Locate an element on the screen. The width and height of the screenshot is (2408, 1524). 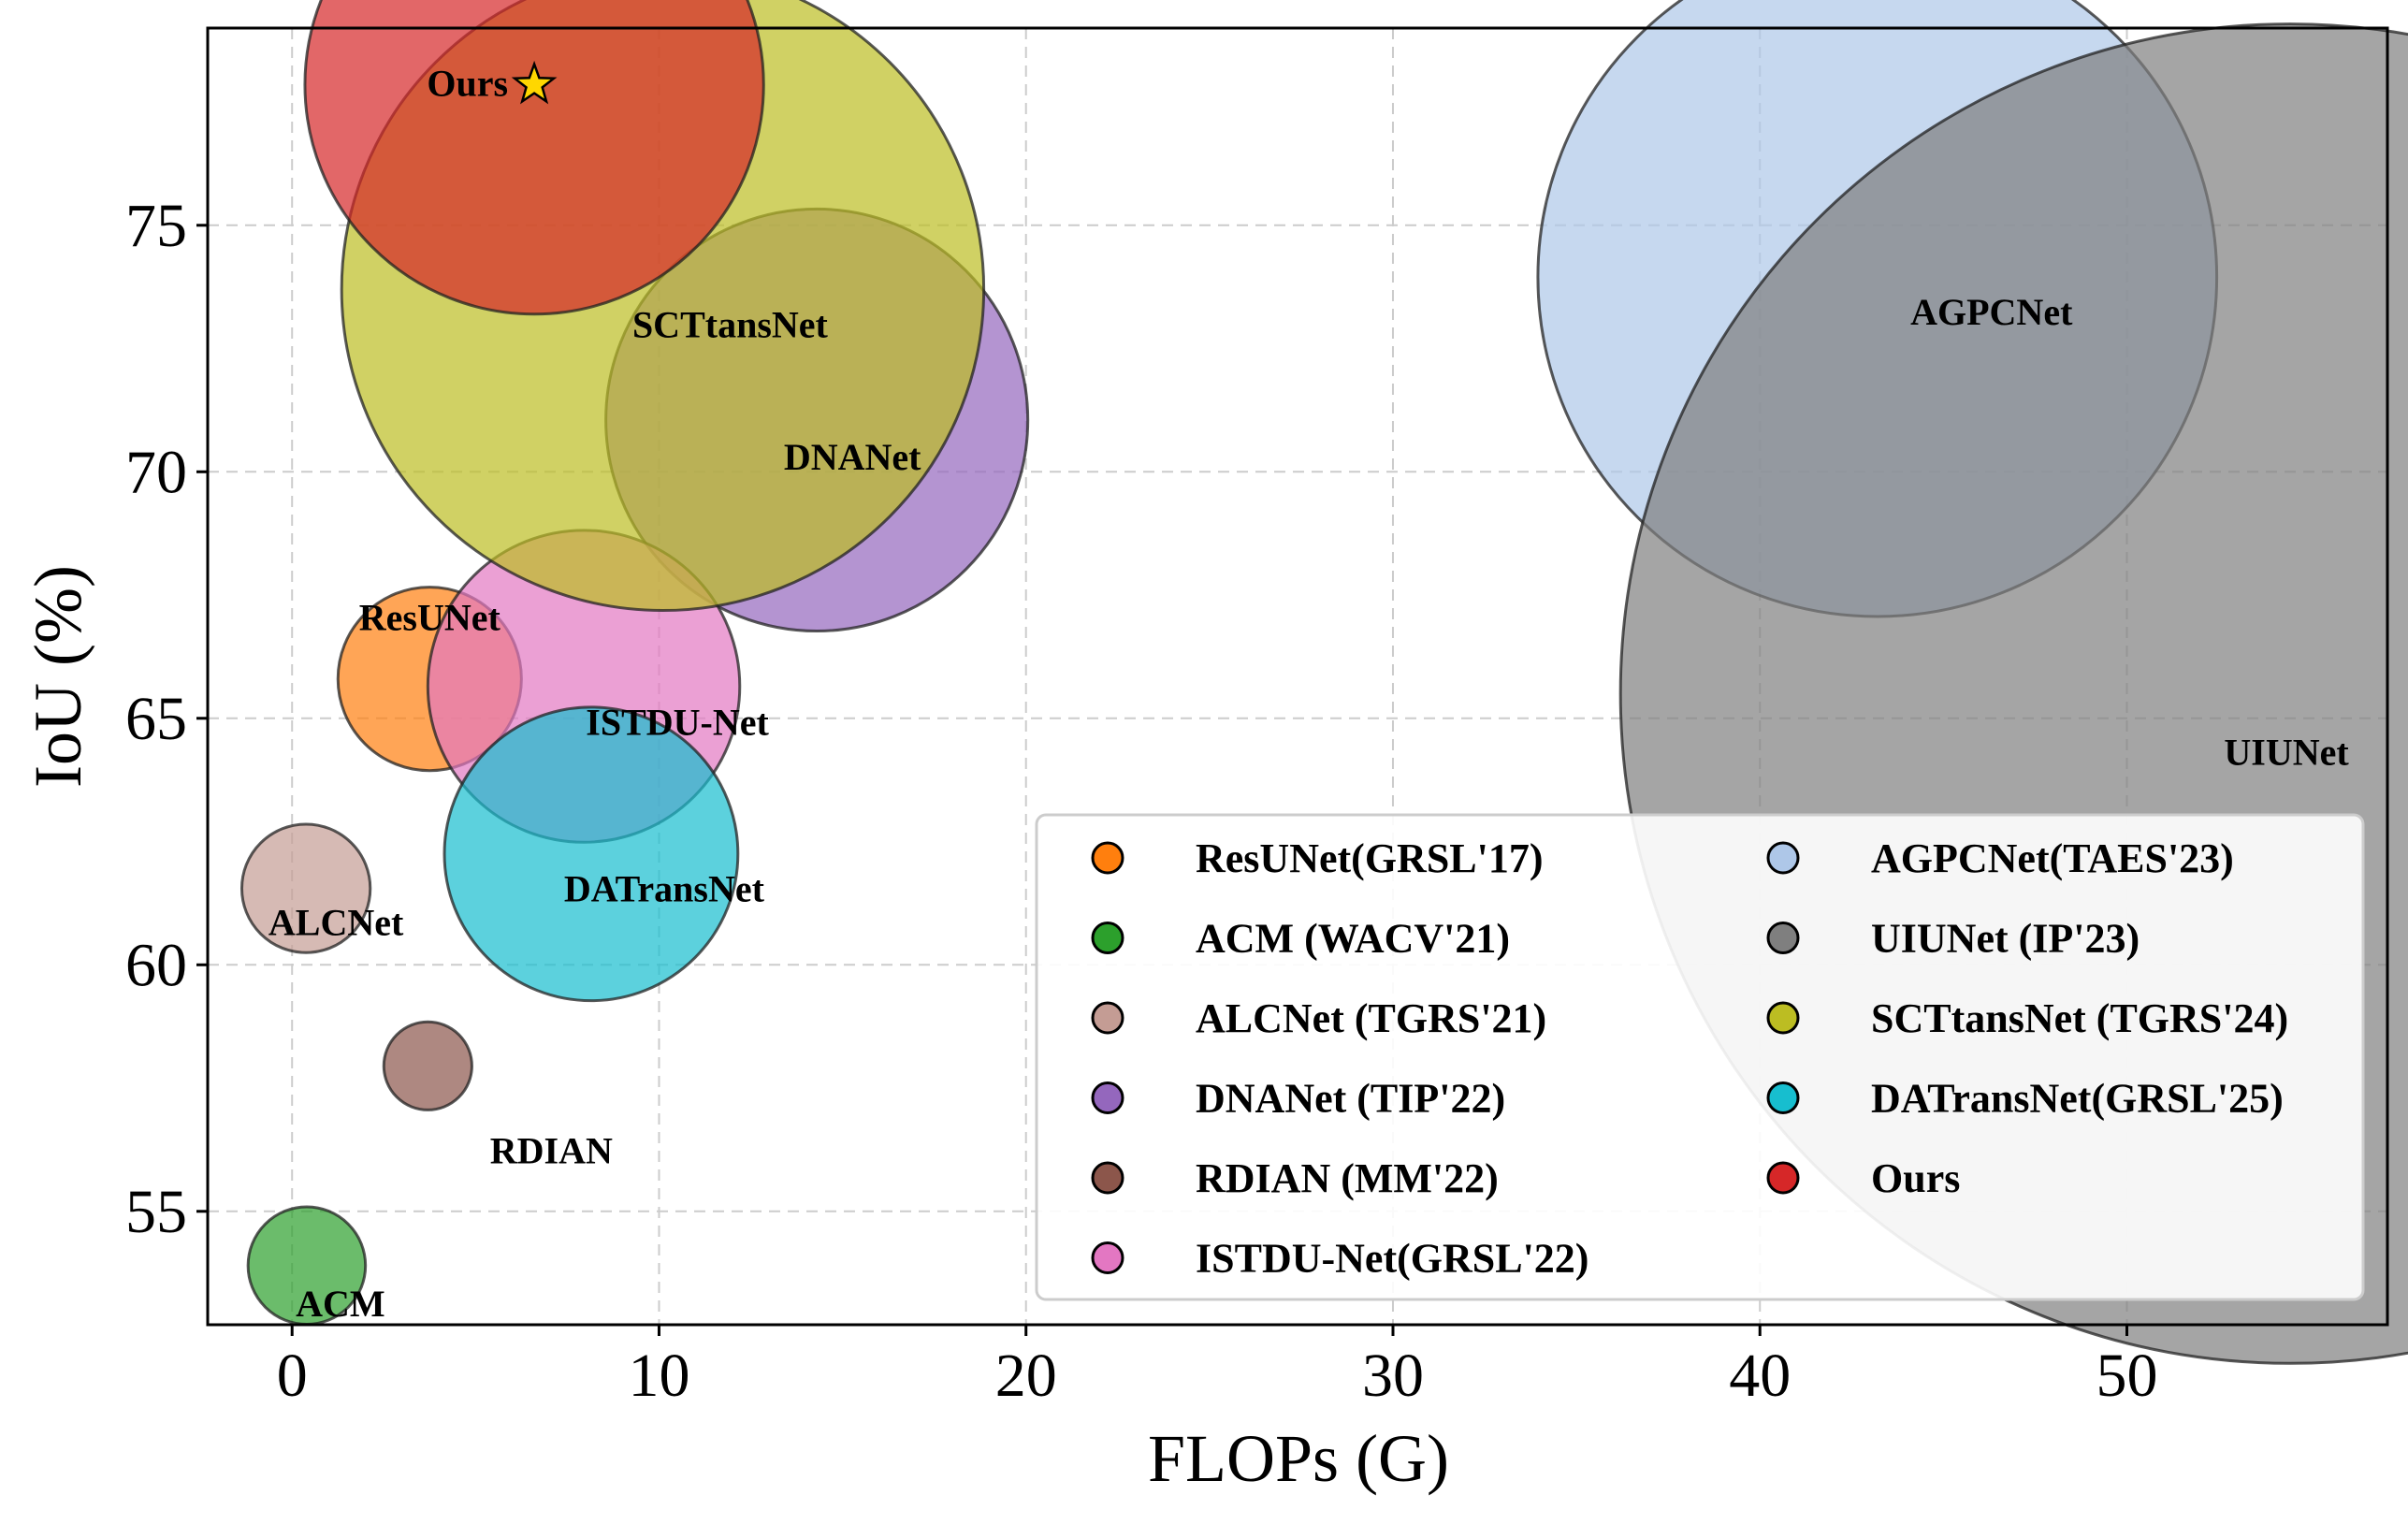
y-axis-ticks: 55 60 65 70 75 is located at coordinates (166, 719).